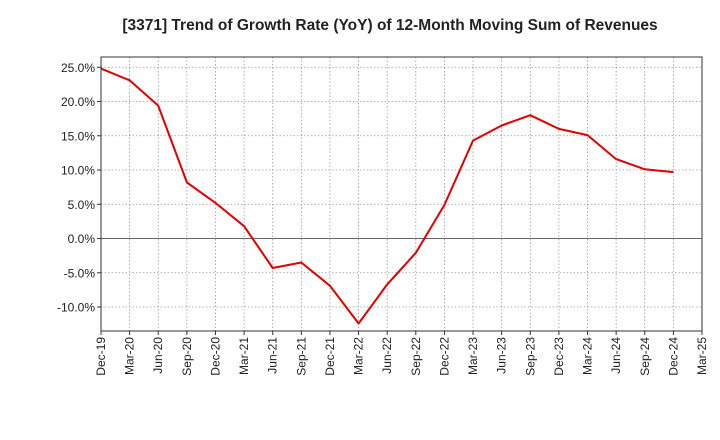  I want to click on x-tick-label: Jun-21, so click(273, 355).